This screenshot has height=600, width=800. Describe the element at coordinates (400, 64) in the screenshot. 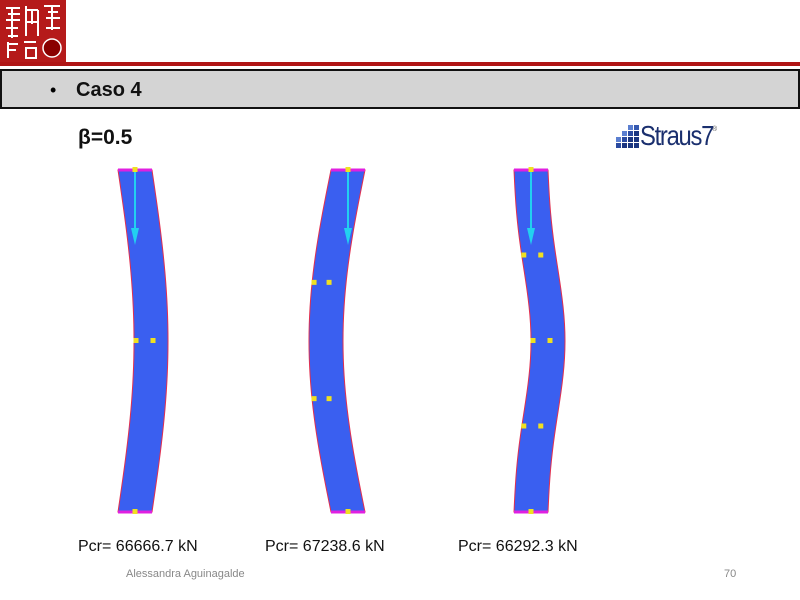

I see `header-rule` at that location.